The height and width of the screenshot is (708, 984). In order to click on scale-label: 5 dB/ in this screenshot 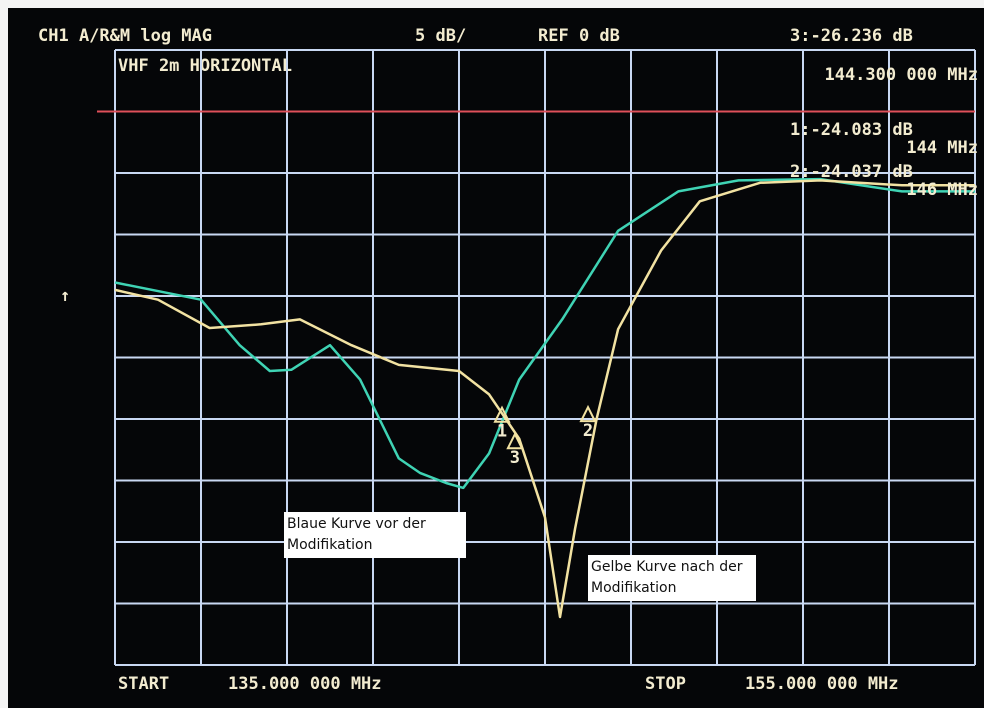, I will do `click(440, 36)`.